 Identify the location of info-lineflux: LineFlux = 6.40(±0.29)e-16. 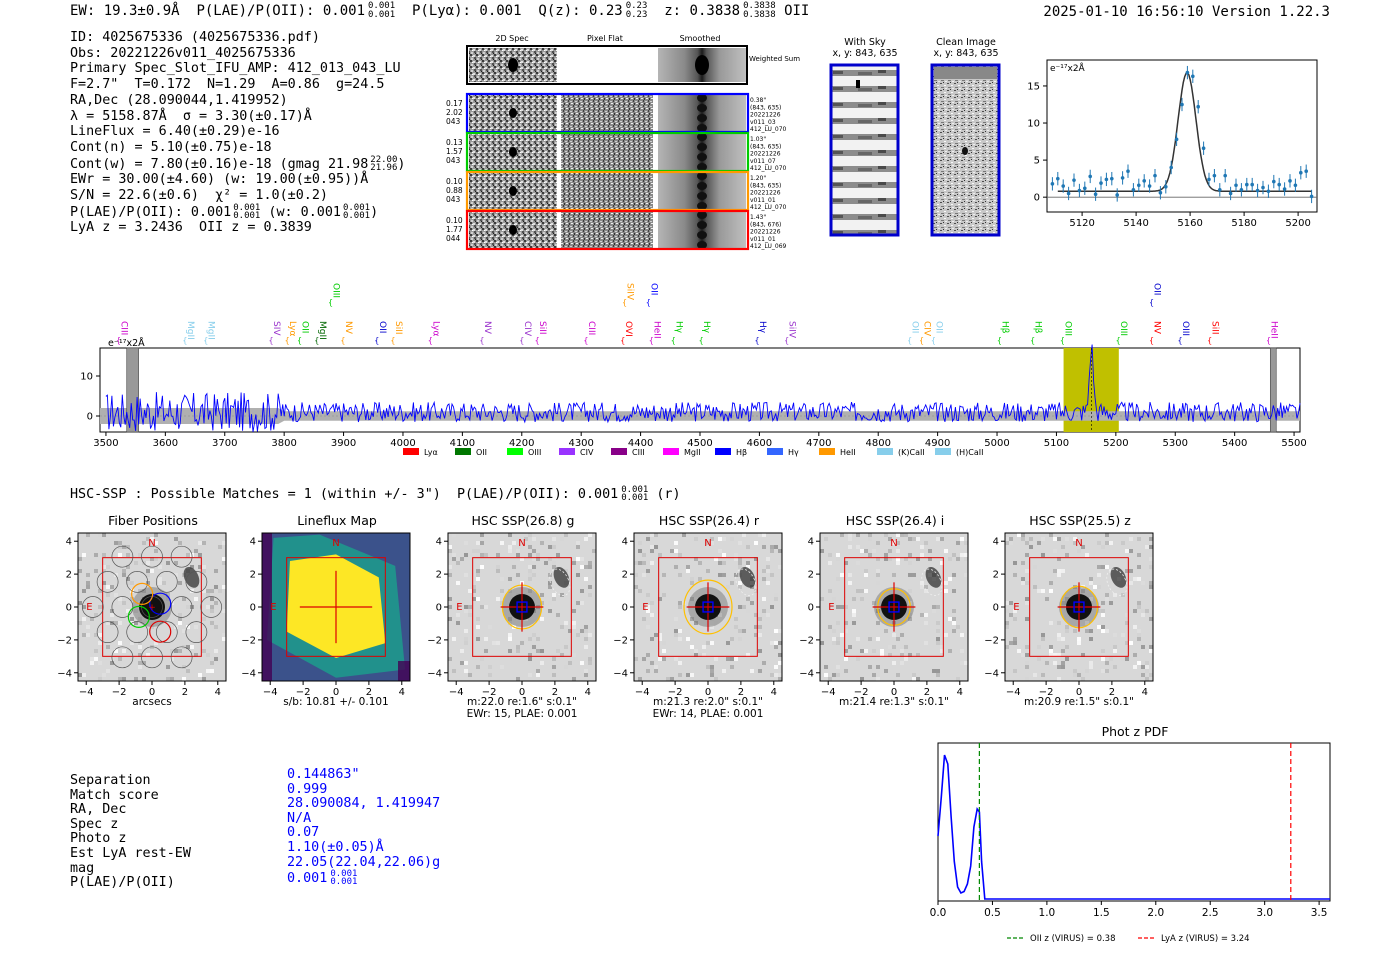
(175, 132).